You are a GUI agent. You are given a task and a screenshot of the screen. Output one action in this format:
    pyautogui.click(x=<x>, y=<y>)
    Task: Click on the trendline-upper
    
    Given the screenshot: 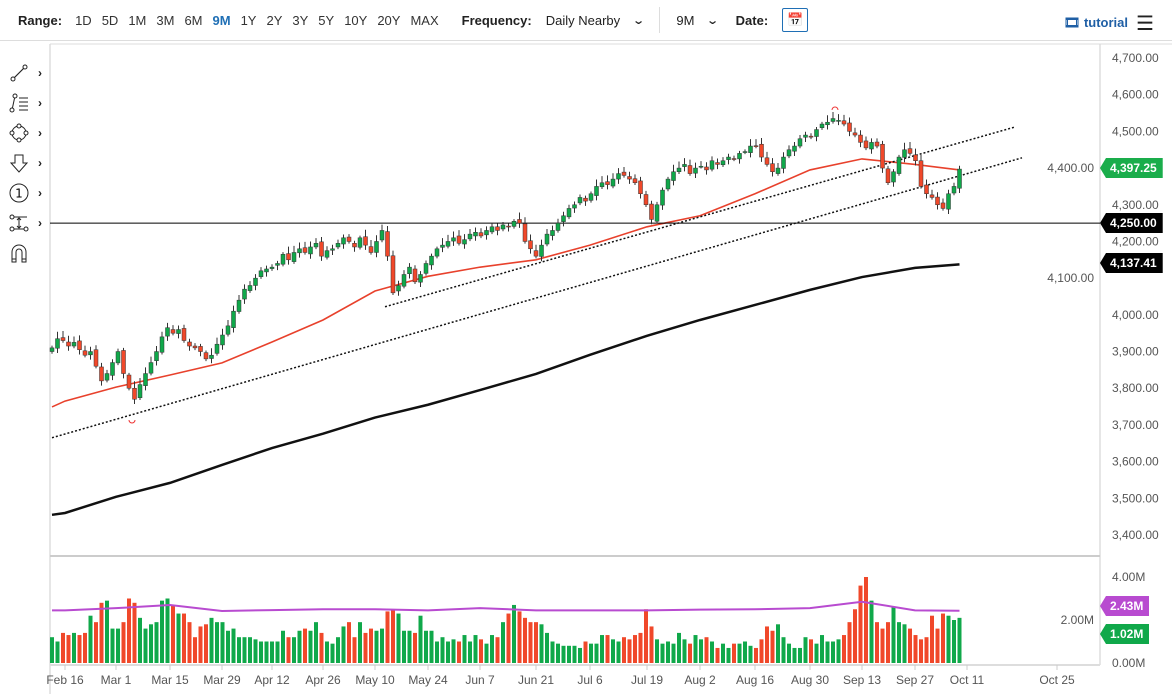 What is the action you would take?
    pyautogui.click(x=700, y=217)
    